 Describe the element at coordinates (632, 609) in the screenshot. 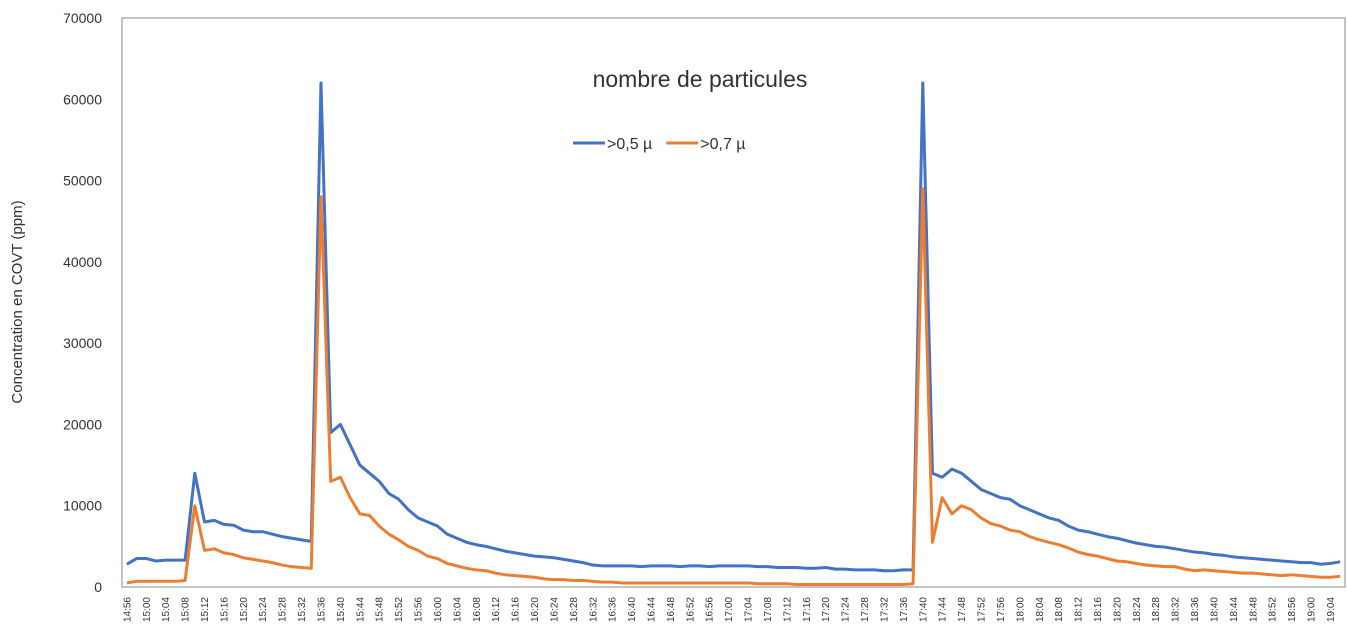

I see `x-tick-label: 16:40` at that location.